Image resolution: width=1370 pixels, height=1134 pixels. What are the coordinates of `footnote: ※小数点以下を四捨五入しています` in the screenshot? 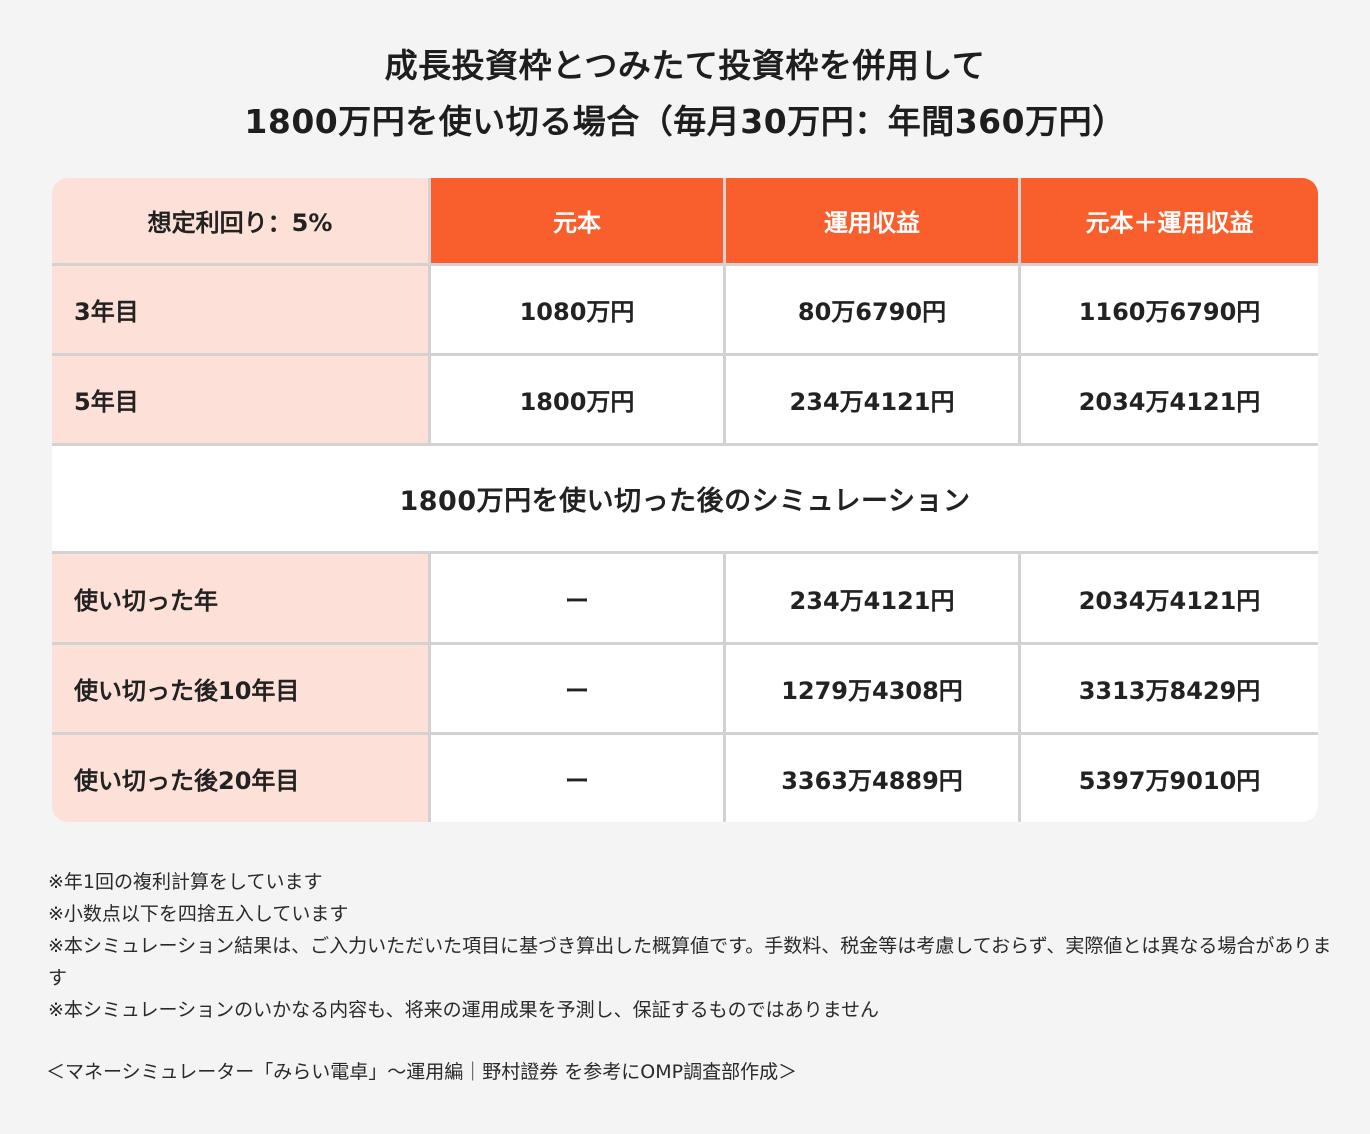 It's located at (198, 914).